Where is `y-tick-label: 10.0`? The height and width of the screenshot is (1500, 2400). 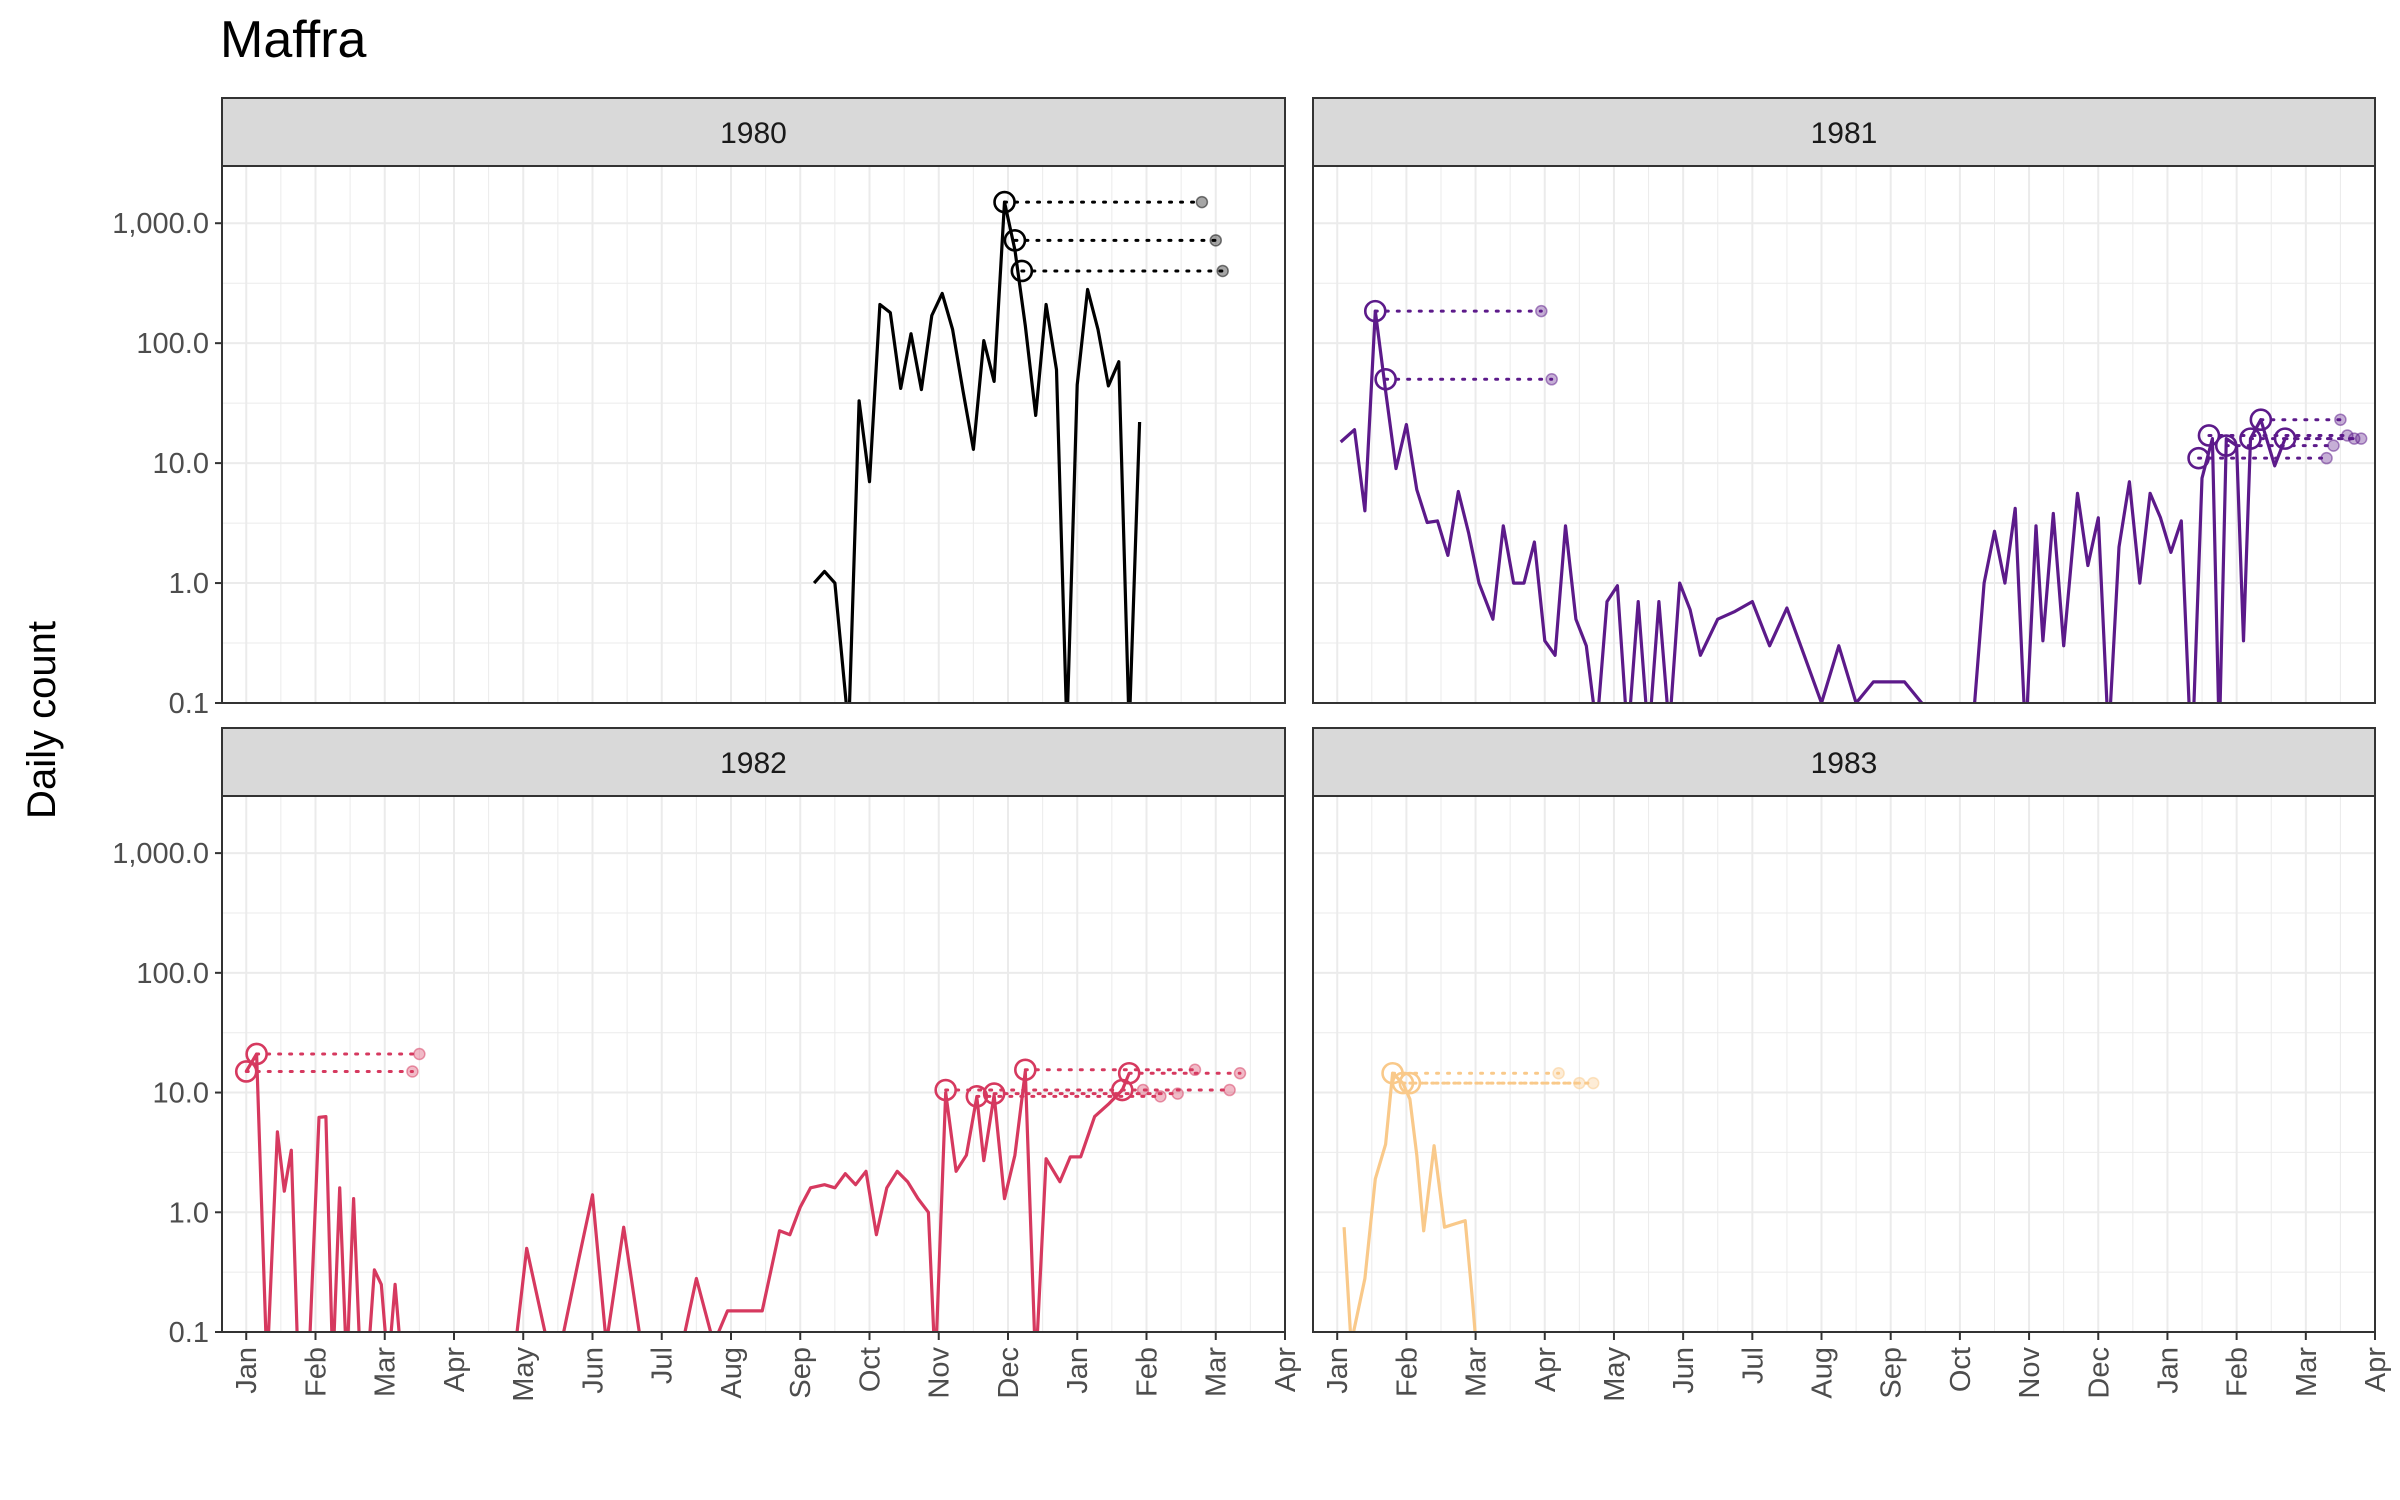
y-tick-label: 10.0 is located at coordinates (181, 1094).